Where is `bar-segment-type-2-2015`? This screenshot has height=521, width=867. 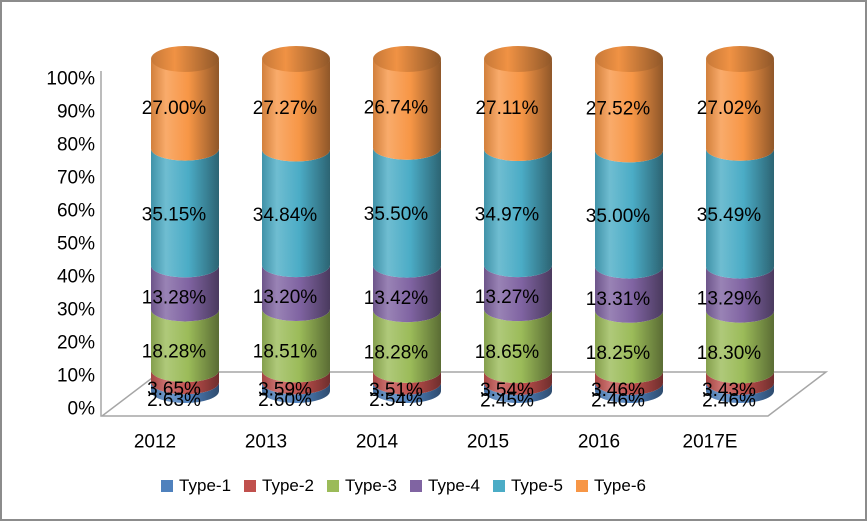
bar-segment-type-2-2015 is located at coordinates (518, 383).